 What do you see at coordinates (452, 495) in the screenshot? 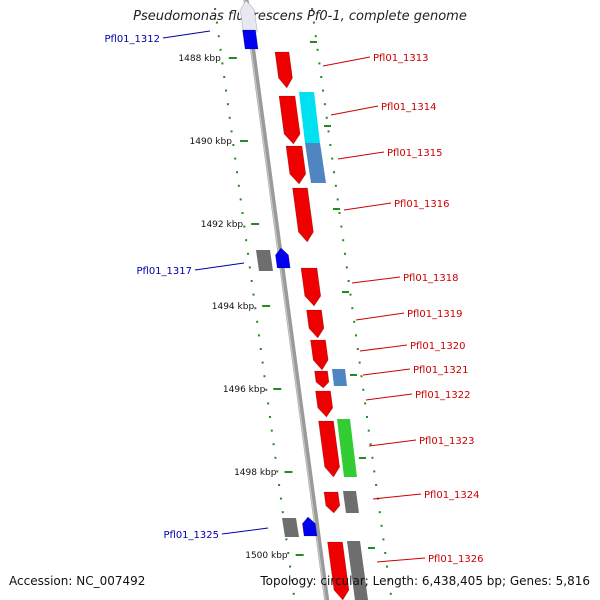
I see `gene-label-pfl01-1324: Pfl01_1324` at bounding box center [452, 495].